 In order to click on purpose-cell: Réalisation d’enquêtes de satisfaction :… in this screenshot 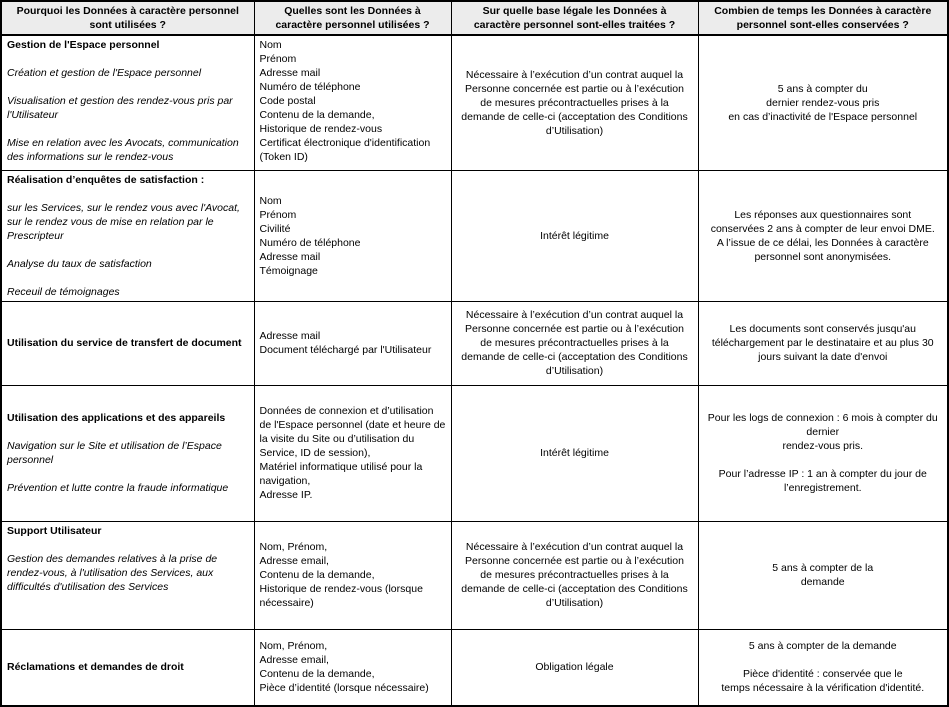, I will do `click(127, 235)`.